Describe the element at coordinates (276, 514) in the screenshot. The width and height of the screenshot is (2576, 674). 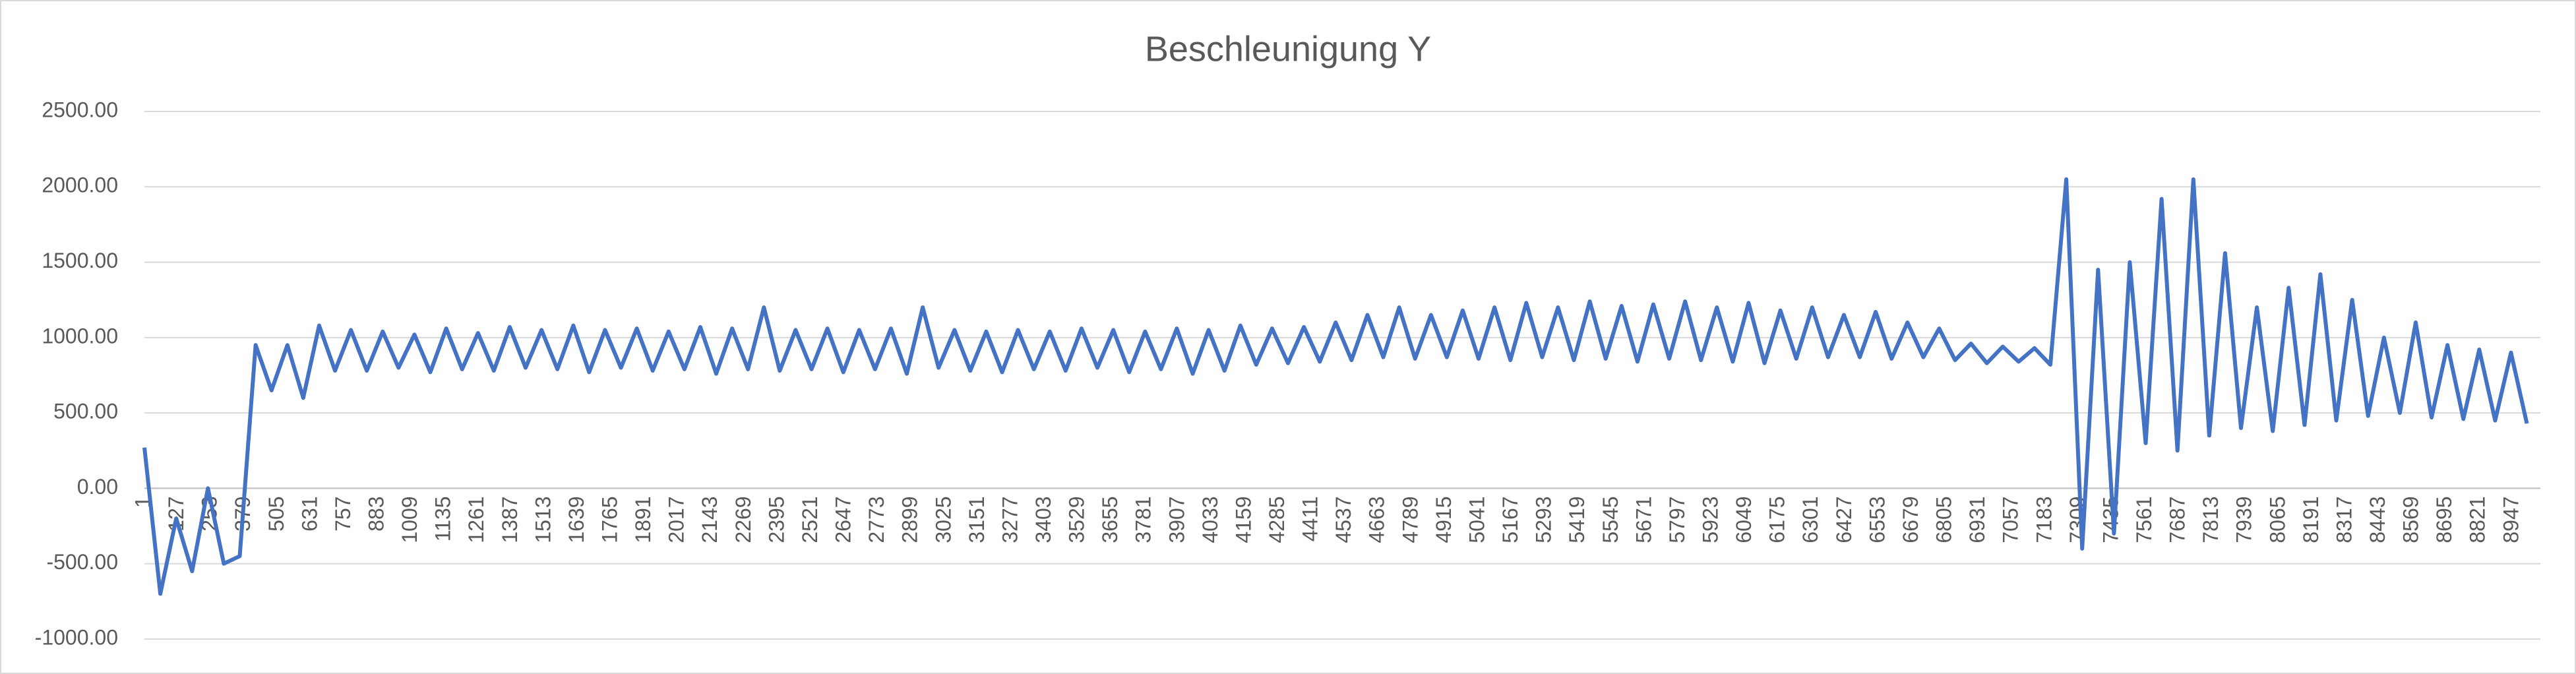
I see `x-tick-label: 505` at that location.